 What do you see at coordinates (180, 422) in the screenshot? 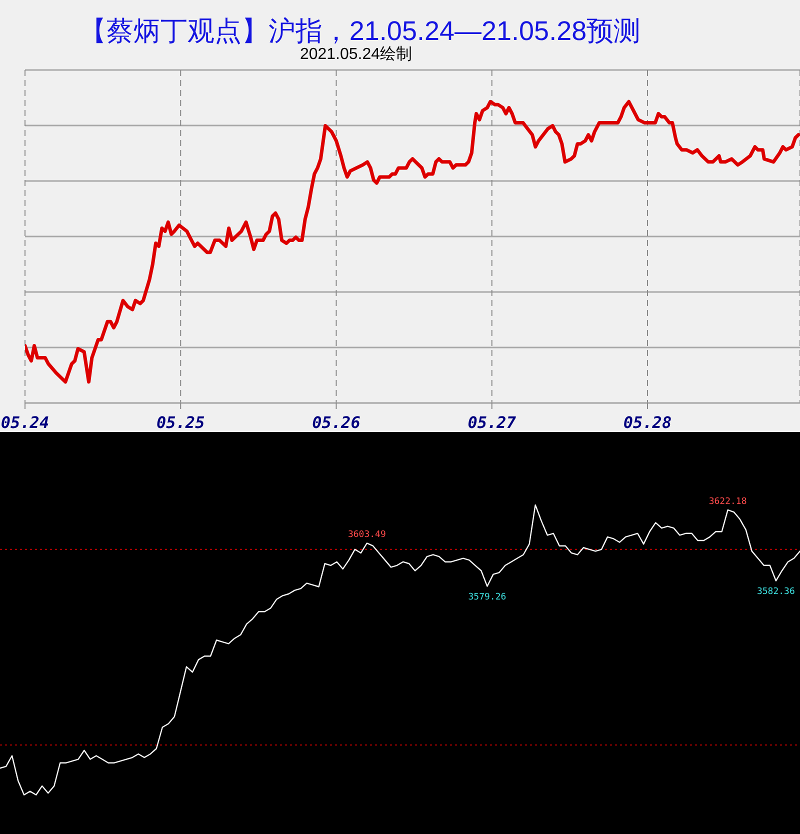
I see `x-tick-label: 05.25` at bounding box center [180, 422].